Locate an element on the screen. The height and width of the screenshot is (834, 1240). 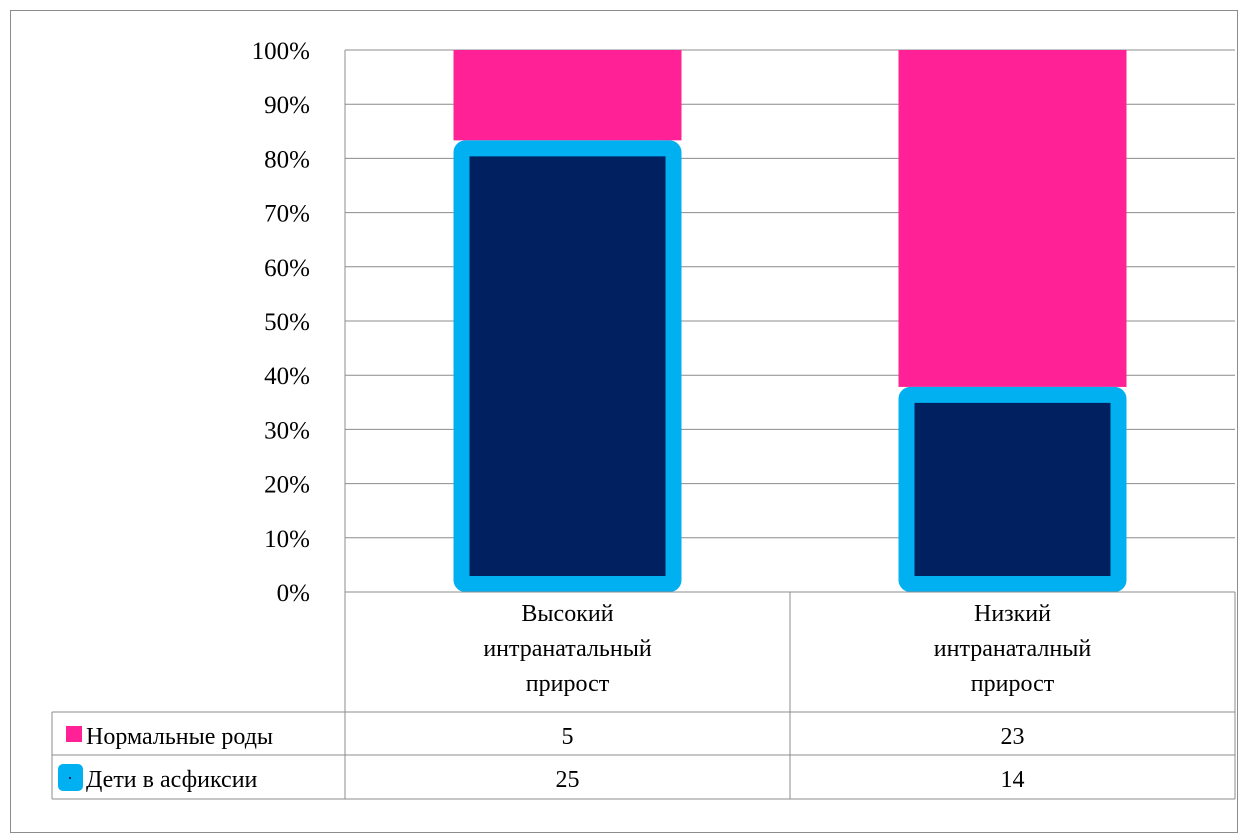
table-cell-value: 5 is located at coordinates (568, 737).